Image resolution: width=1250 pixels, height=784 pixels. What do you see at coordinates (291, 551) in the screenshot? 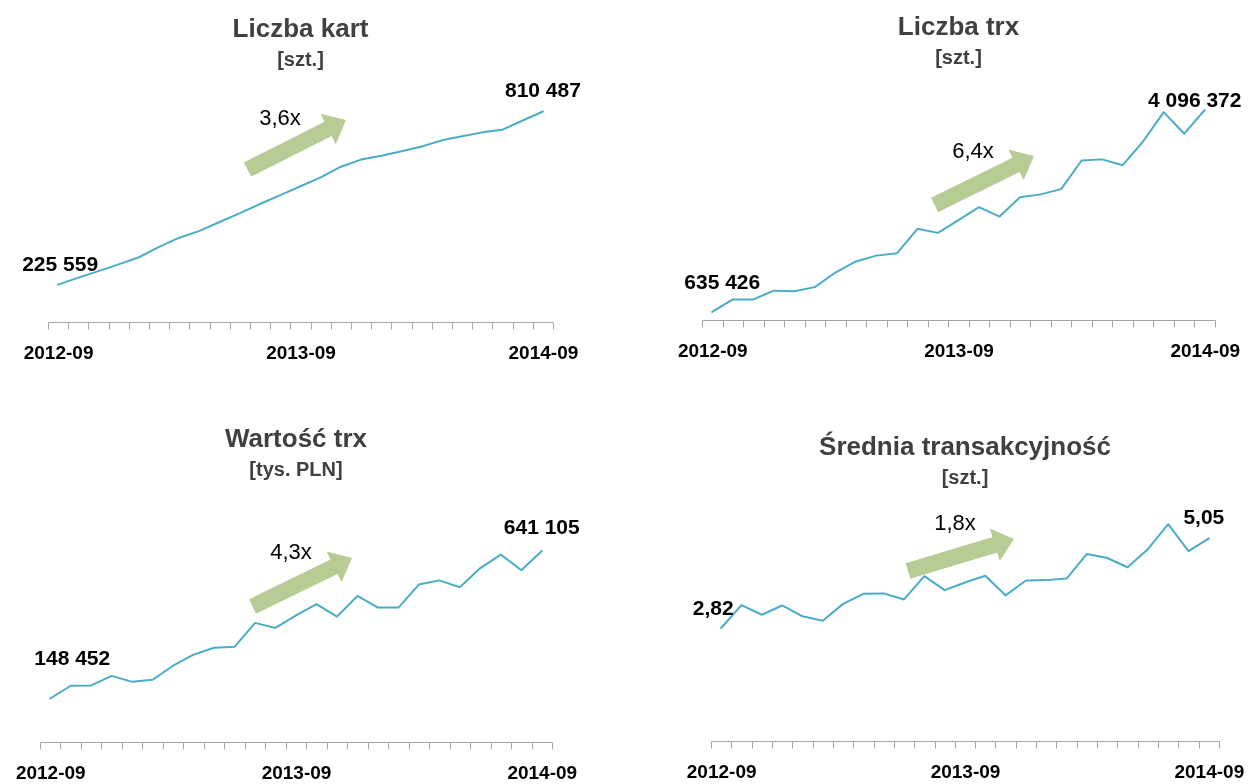
I see `annotation: 4,3x` at bounding box center [291, 551].